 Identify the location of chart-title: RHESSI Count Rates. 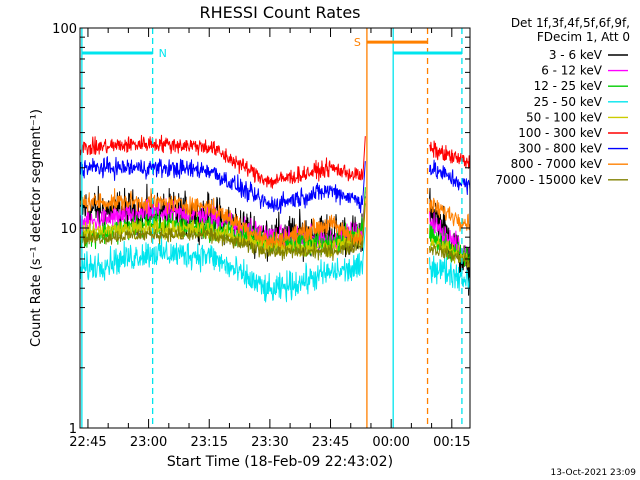
(280, 12).